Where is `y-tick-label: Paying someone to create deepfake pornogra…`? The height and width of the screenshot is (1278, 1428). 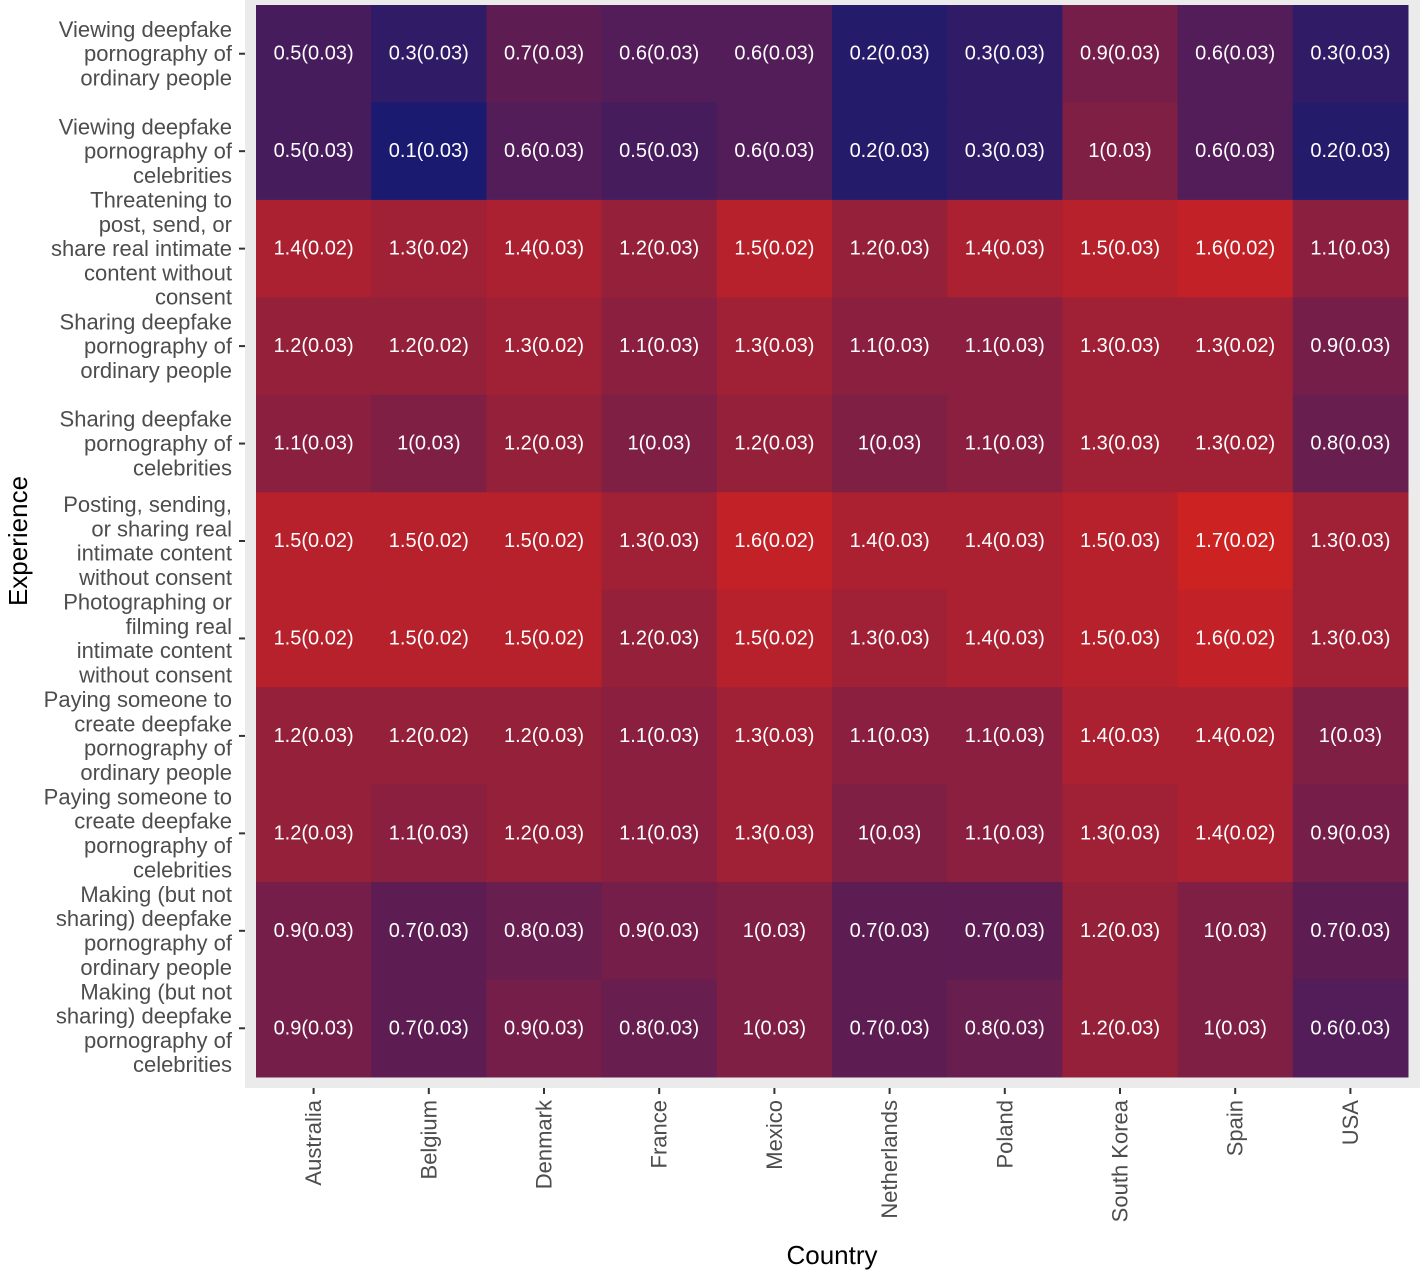
y-tick-label: Paying someone to create deepfake pornogra… is located at coordinates (138, 736).